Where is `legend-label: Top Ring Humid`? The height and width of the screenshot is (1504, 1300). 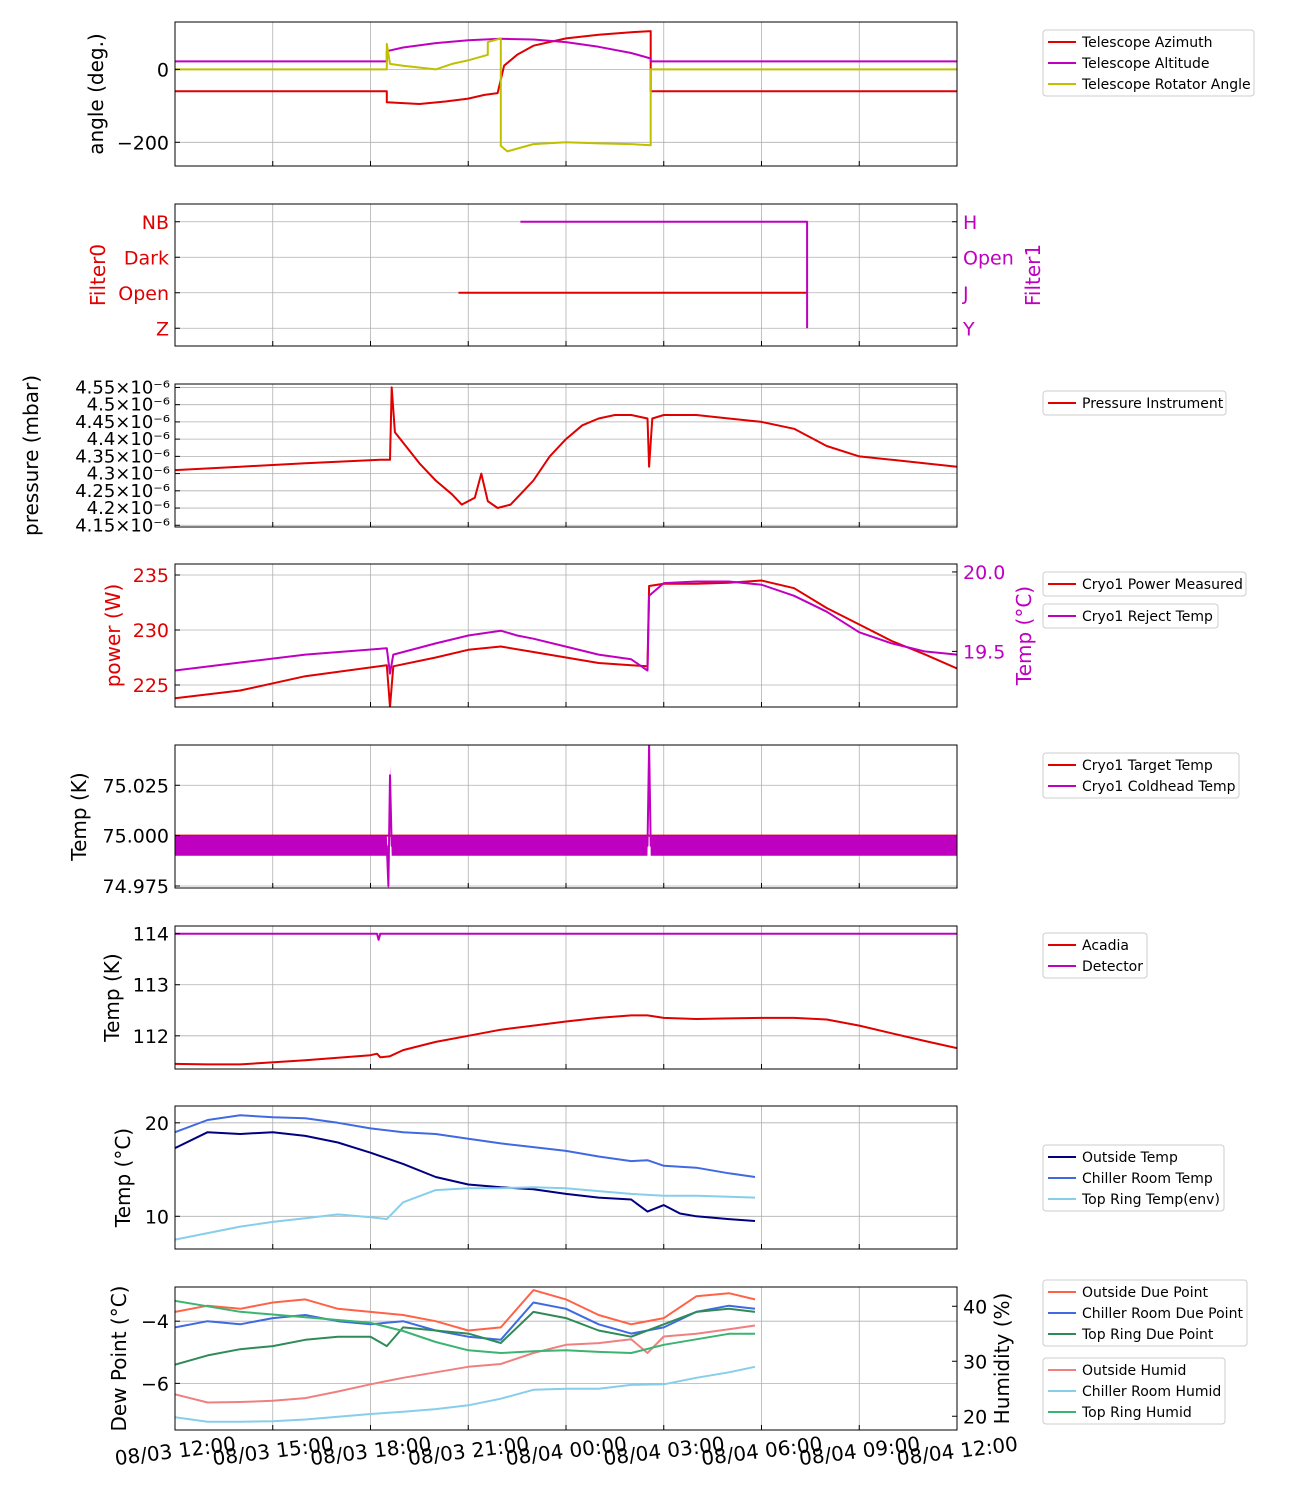 legend-label: Top Ring Humid is located at coordinates (1136, 1413).